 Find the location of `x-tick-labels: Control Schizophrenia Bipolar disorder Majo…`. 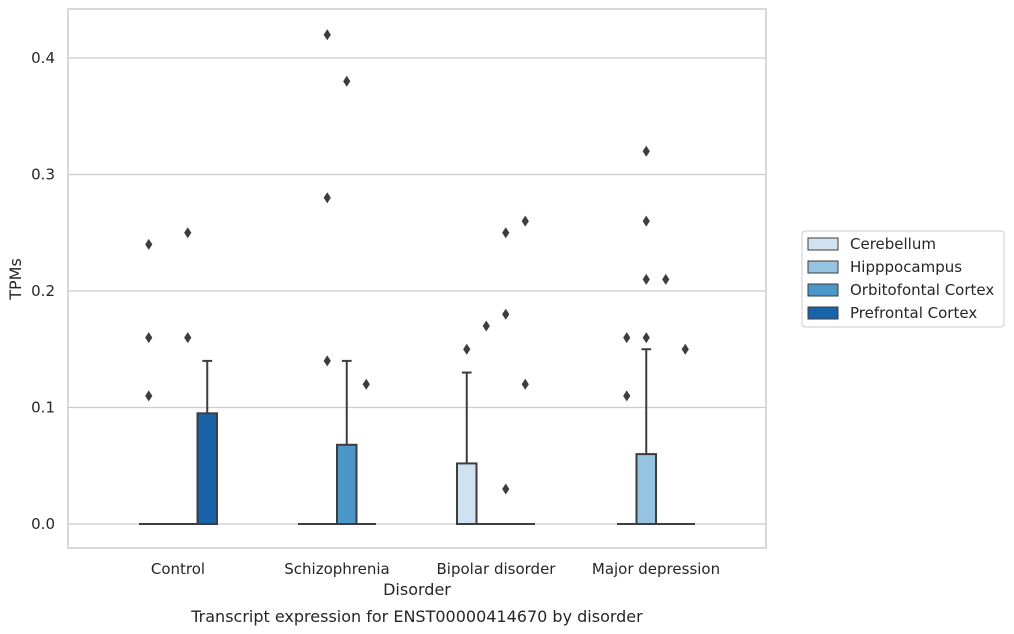

x-tick-labels: Control Schizophrenia Bipolar disorder Majo… is located at coordinates (435, 569).